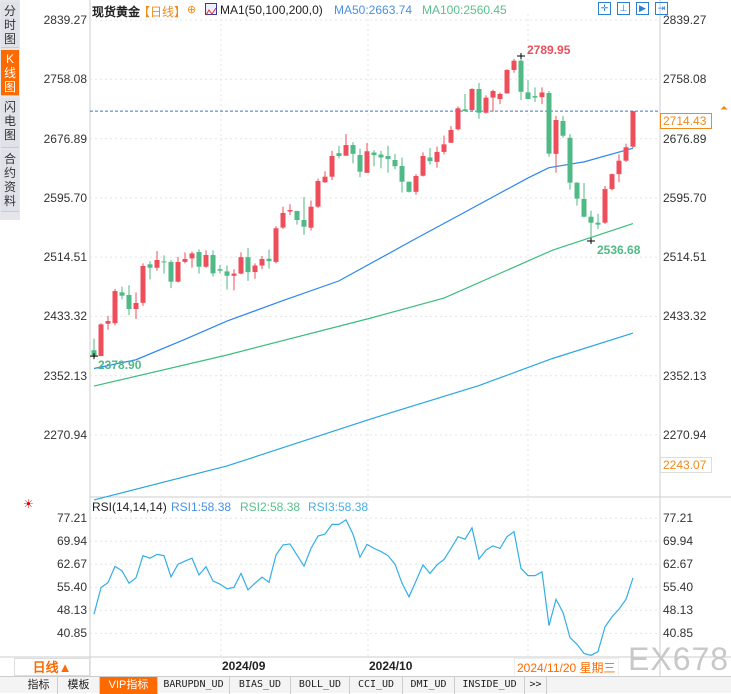 The height and width of the screenshot is (694, 731). What do you see at coordinates (55, 518) in the screenshot?
I see `rsi-axis-label-left: 77.21` at bounding box center [55, 518].